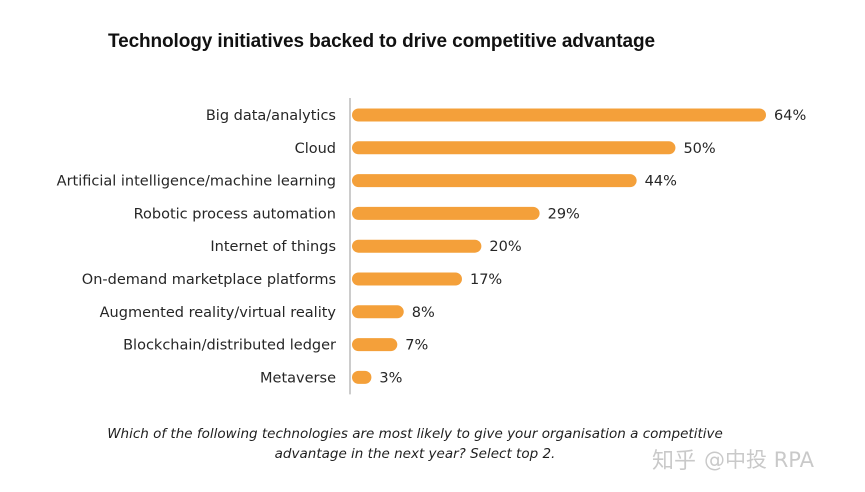  What do you see at coordinates (271, 116) in the screenshot?
I see `category-label: Big data/analytics` at bounding box center [271, 116].